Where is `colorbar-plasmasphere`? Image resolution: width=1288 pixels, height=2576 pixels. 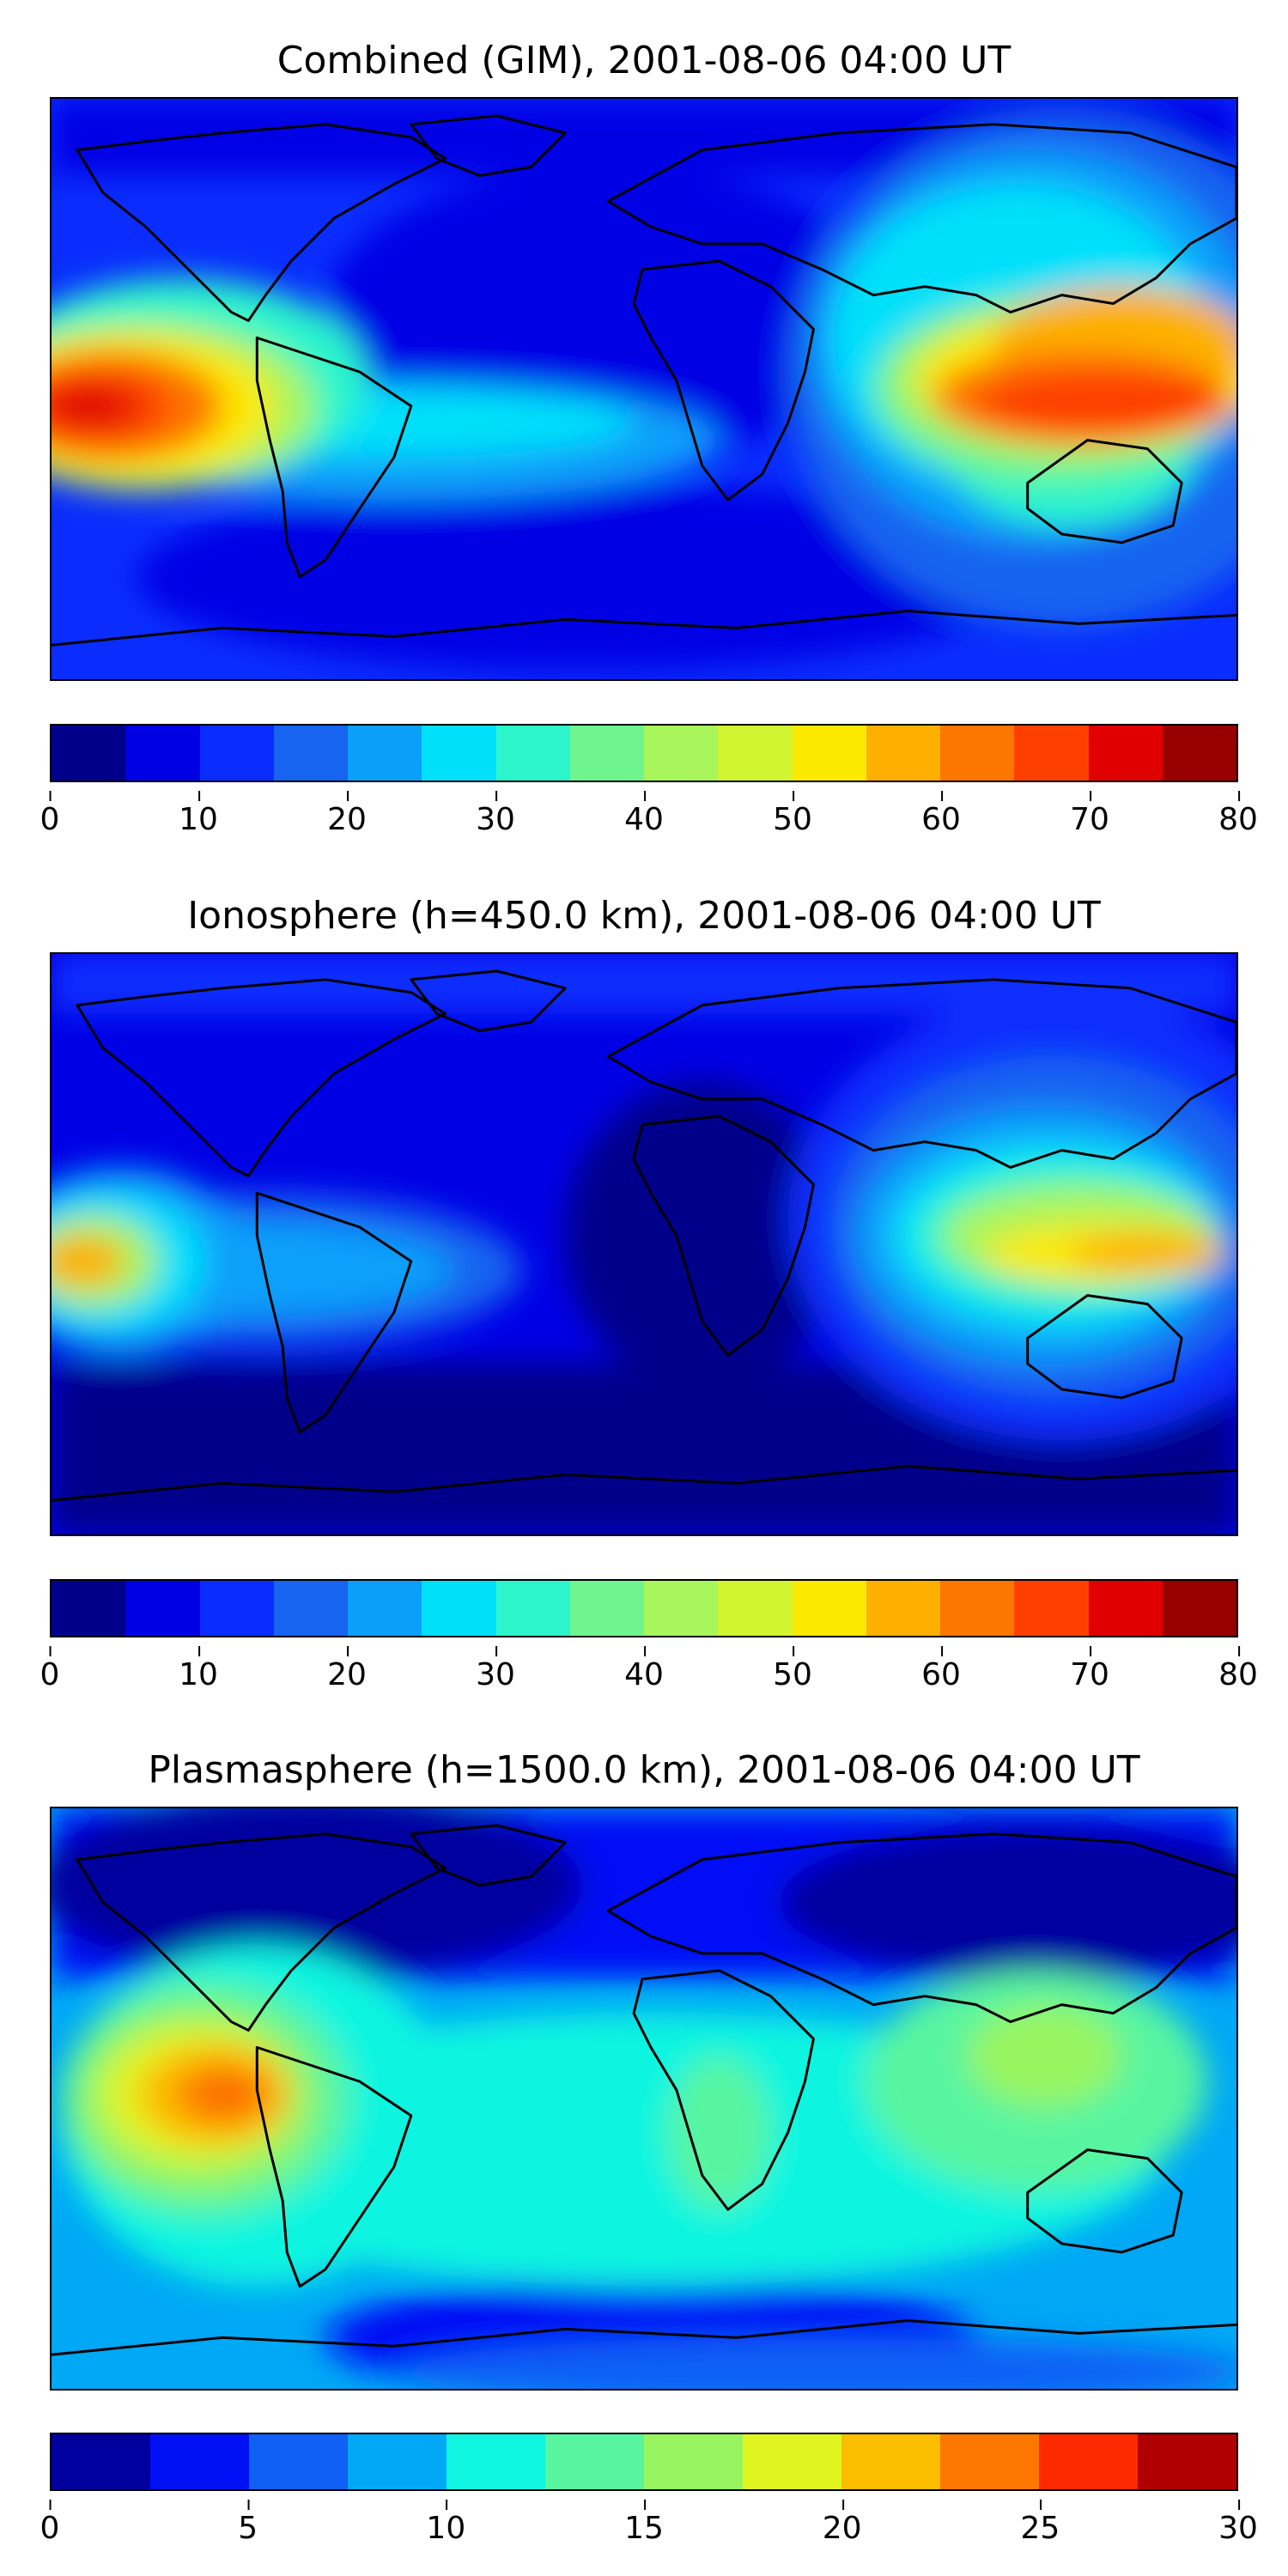
colorbar-plasmasphere is located at coordinates (644, 2462).